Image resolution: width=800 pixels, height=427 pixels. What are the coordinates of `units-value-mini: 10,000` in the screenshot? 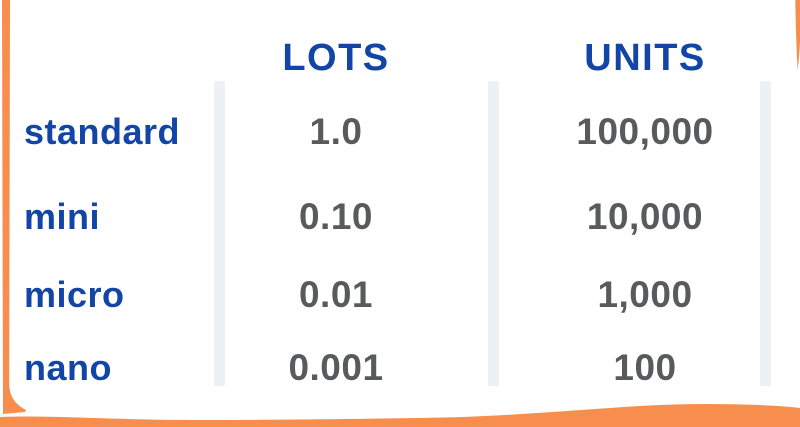 It's located at (645, 216).